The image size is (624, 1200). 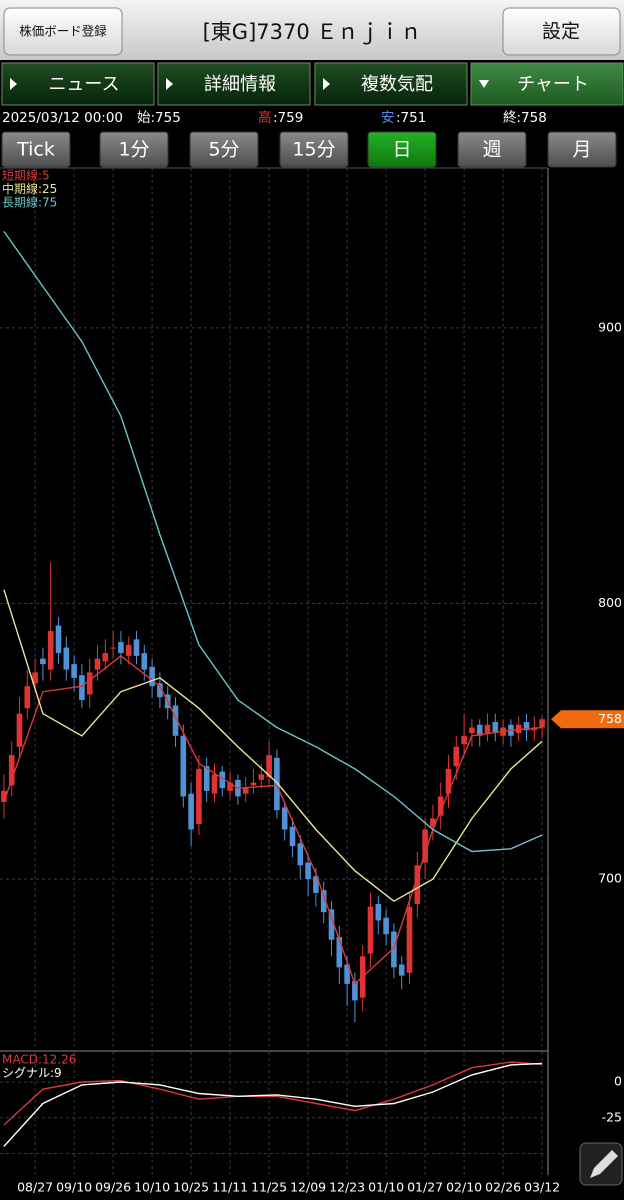 What do you see at coordinates (561, 31) in the screenshot?
I see `settings-button` at bounding box center [561, 31].